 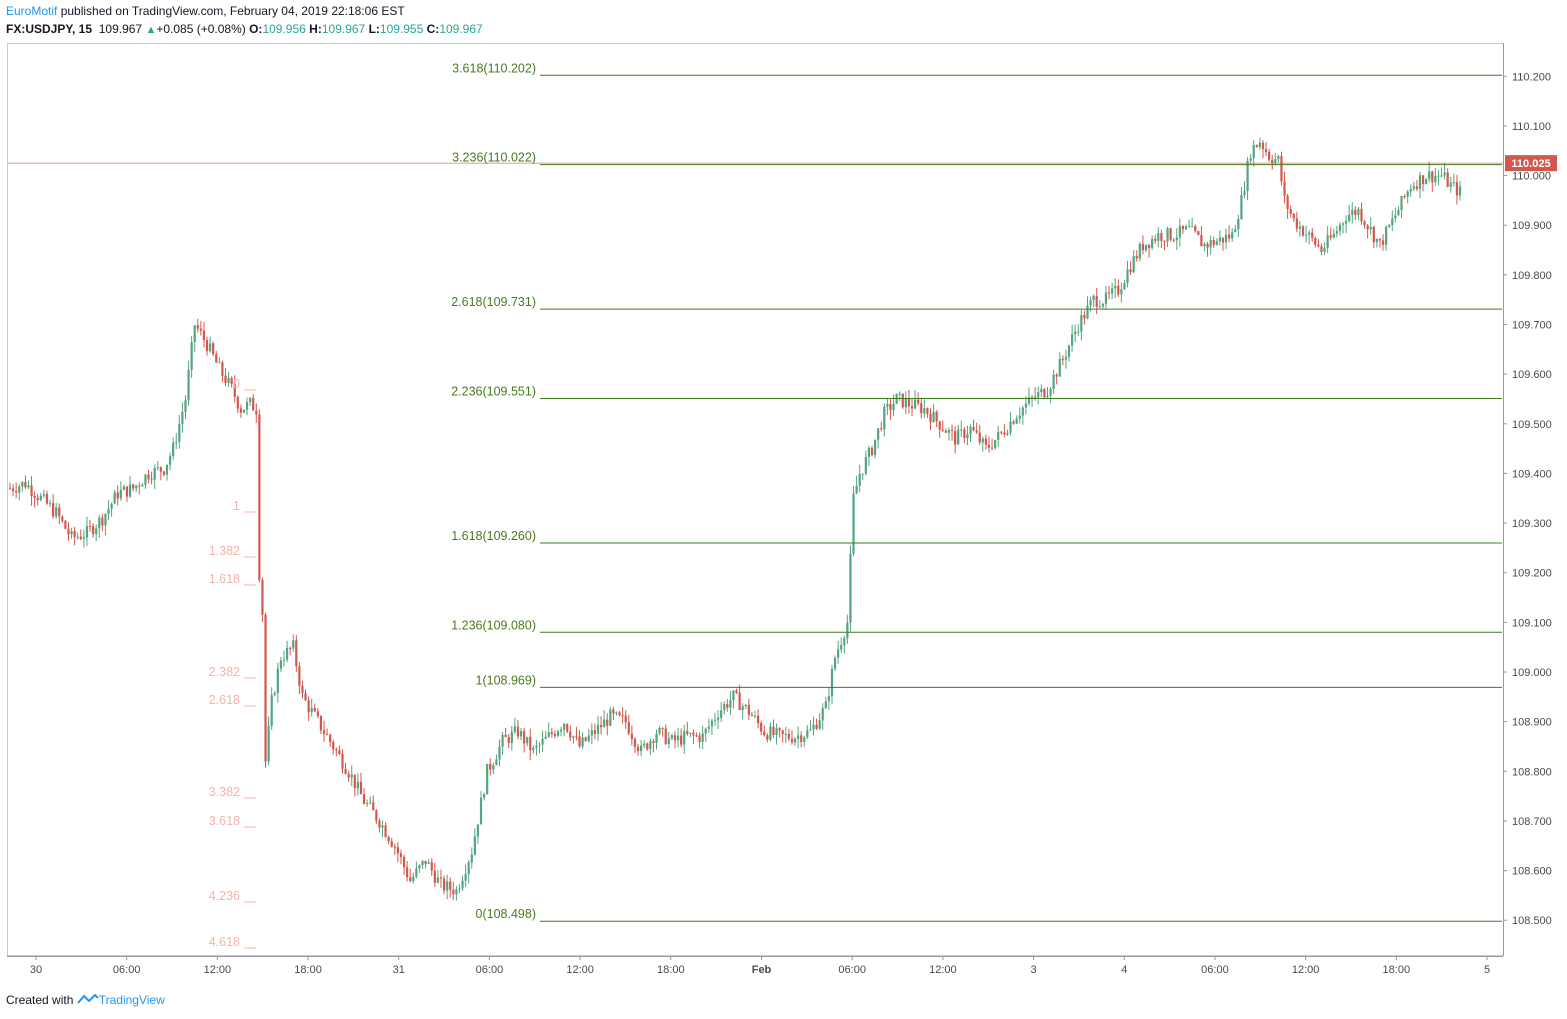 I want to click on footer: Created with TradingView, so click(x=85, y=1000).